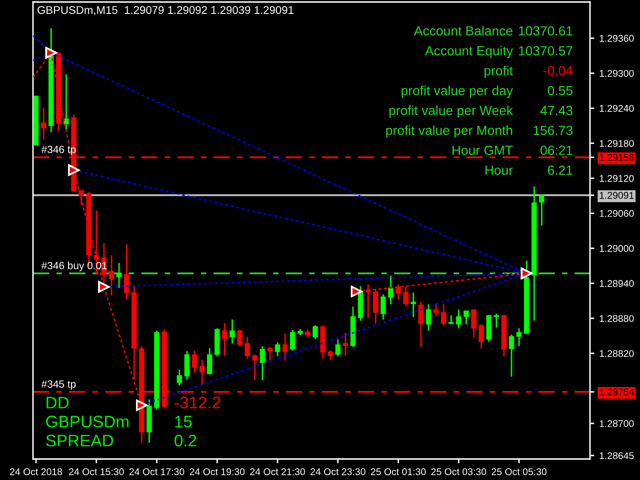  Describe the element at coordinates (560, 170) in the screenshot. I see `annotation: 6.21` at that location.